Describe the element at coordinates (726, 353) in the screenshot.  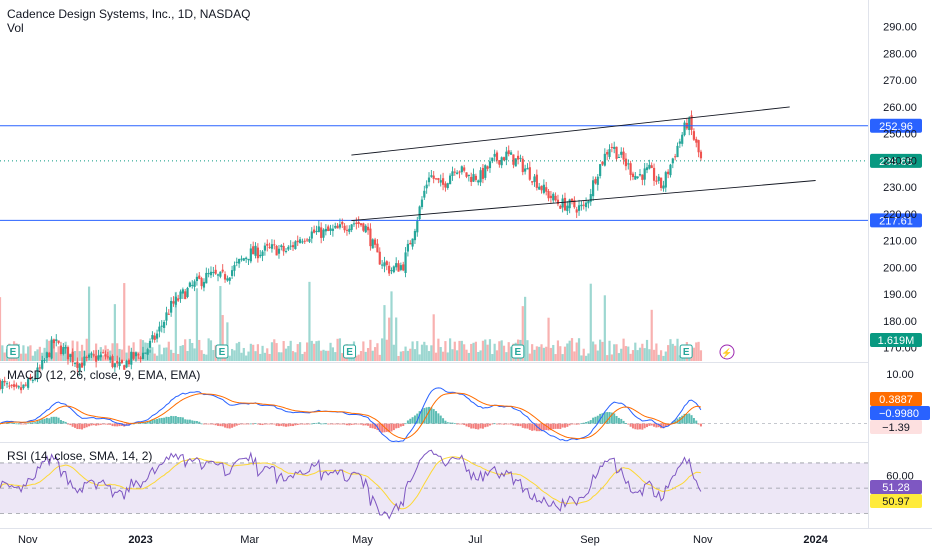
I see `lightning-icon: ⚡` at that location.